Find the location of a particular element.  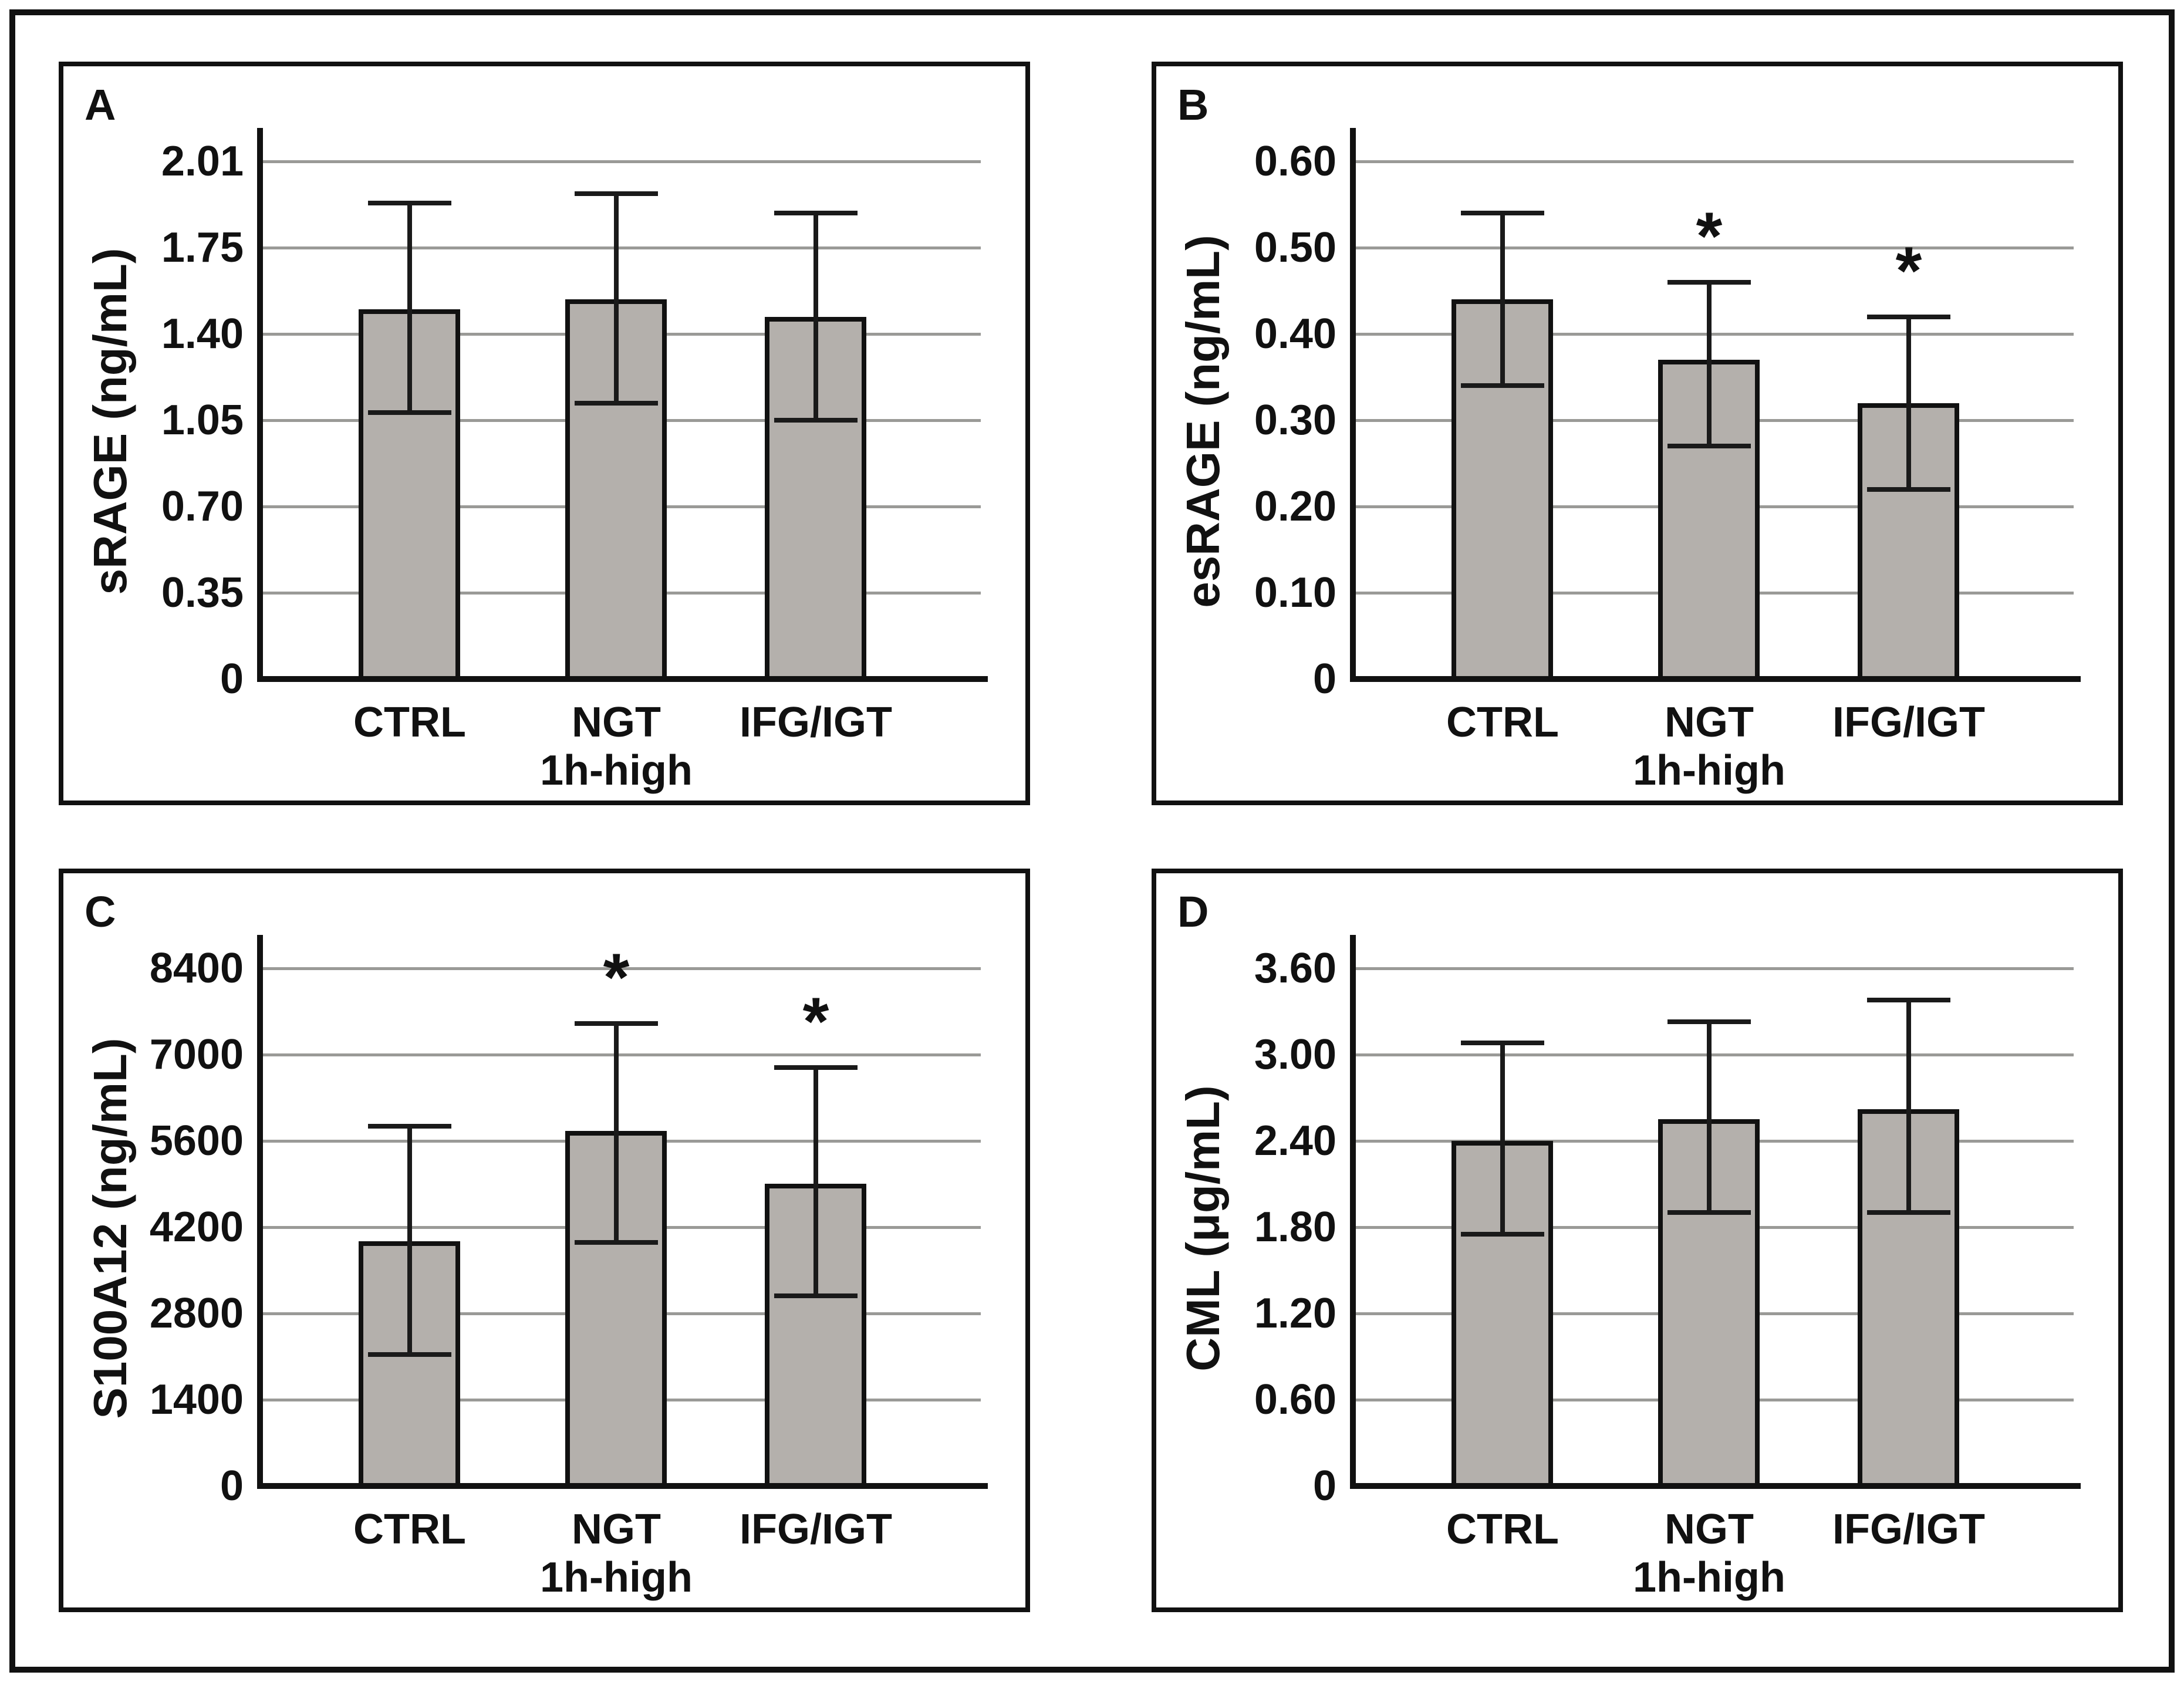

y-tick-label: 0.20 is located at coordinates (1295, 507).